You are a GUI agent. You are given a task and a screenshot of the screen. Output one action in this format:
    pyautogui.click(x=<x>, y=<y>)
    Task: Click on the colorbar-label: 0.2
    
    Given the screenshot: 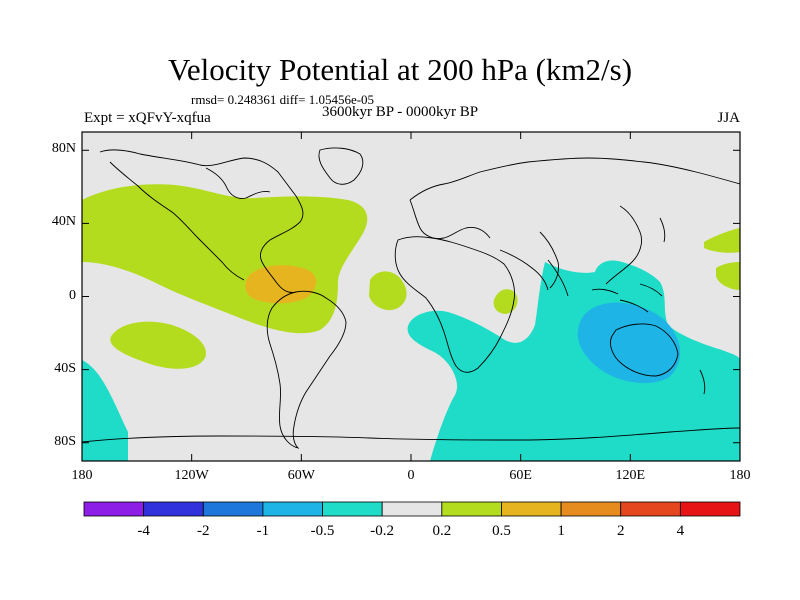 What is the action you would take?
    pyautogui.click(x=442, y=531)
    